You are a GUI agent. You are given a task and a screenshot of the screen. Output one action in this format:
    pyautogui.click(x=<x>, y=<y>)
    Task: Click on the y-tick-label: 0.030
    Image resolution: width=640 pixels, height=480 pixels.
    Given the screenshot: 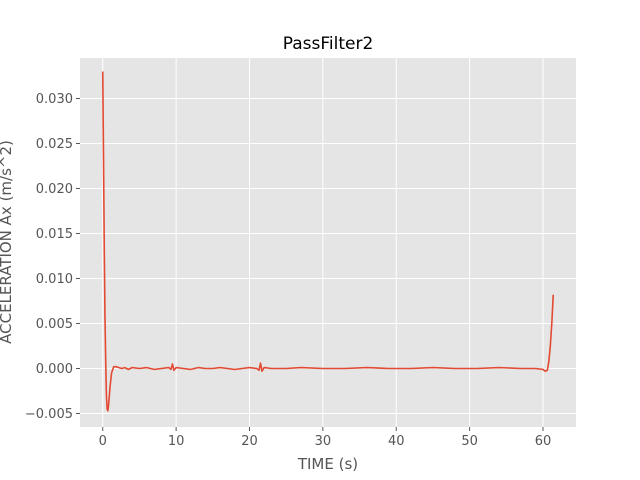 What is the action you would take?
    pyautogui.click(x=54, y=99)
    